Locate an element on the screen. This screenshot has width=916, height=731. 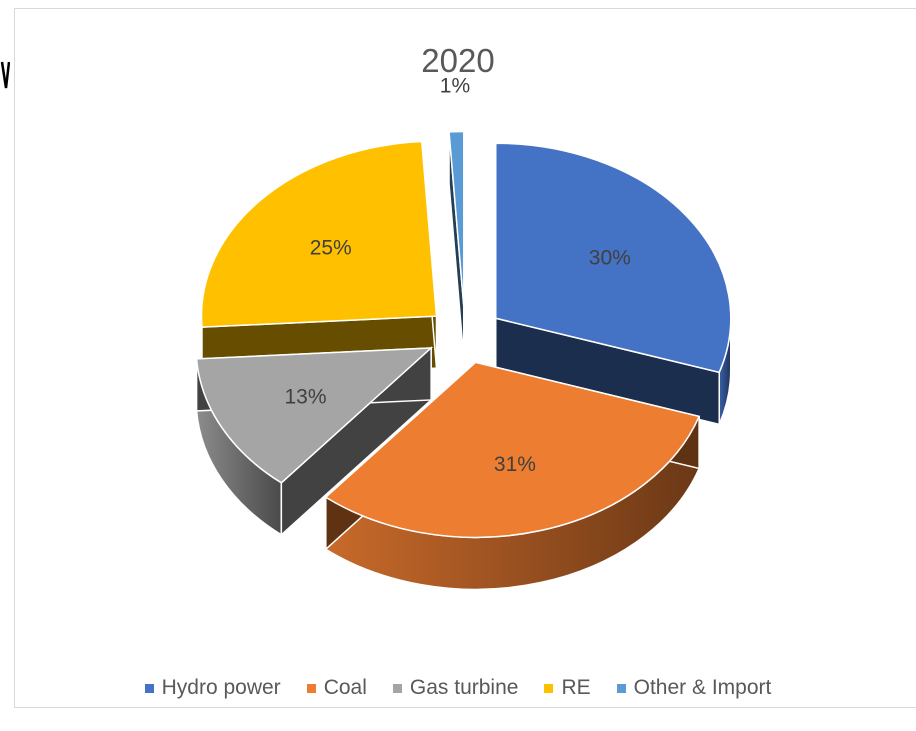
slice-other-import is located at coordinates (456, 244).